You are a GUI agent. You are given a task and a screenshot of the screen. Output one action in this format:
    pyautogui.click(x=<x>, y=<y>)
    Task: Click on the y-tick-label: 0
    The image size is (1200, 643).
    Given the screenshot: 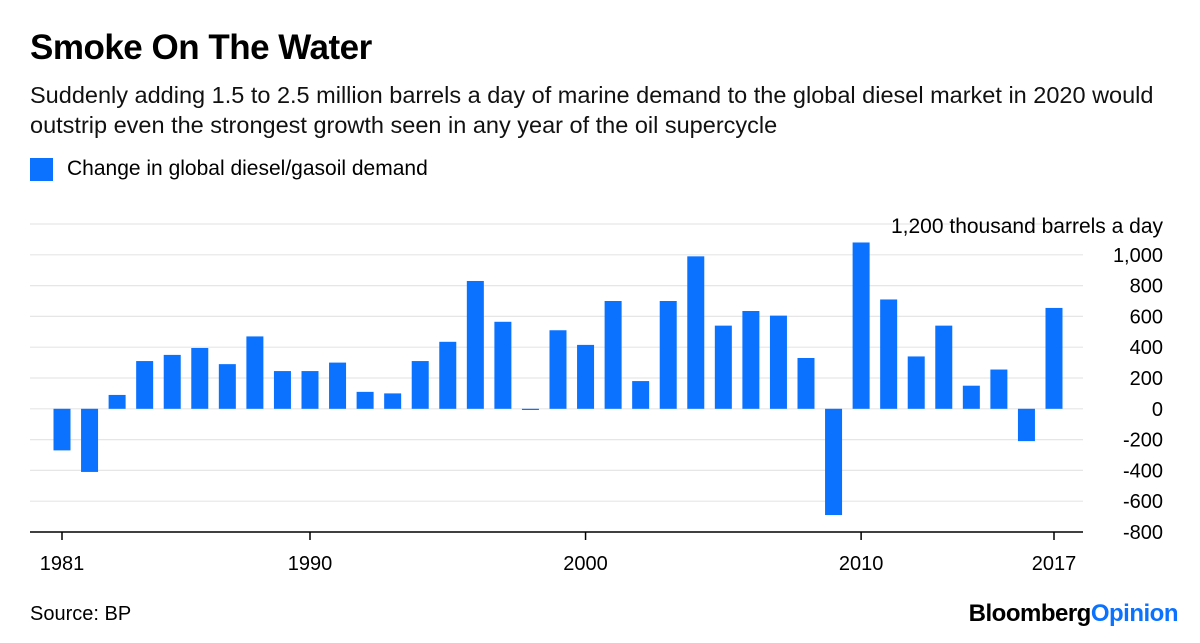 What is the action you would take?
    pyautogui.click(x=1157, y=410)
    